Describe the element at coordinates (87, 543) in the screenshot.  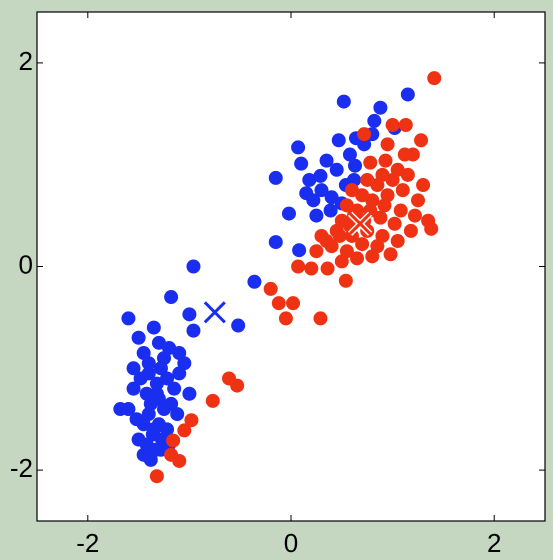
I see `x-tick-label: -2` at that location.